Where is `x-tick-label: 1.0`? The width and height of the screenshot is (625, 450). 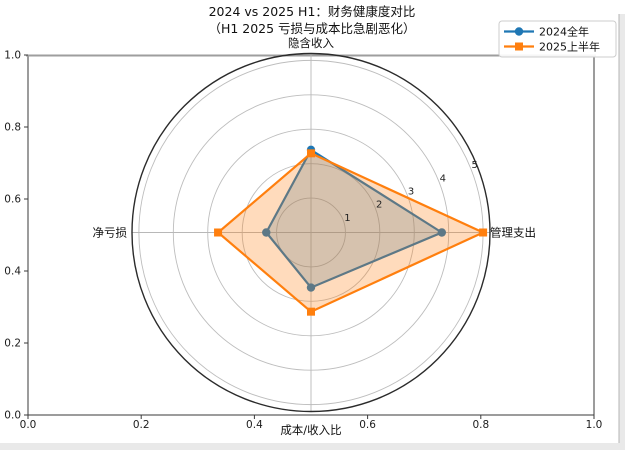 x-tick-label: 1.0 is located at coordinates (594, 425).